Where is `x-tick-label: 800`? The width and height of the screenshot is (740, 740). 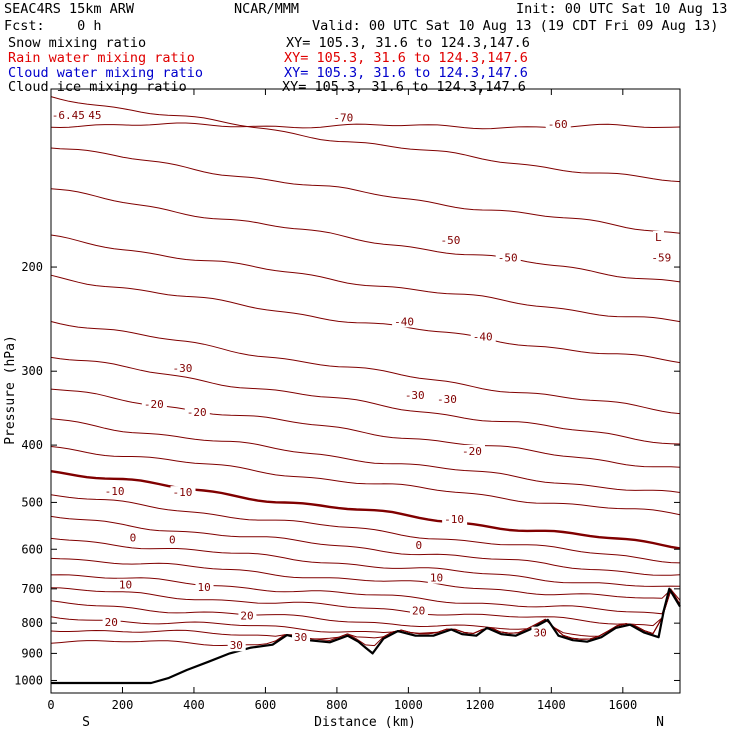 x-tick-label: 800 is located at coordinates (337, 705).